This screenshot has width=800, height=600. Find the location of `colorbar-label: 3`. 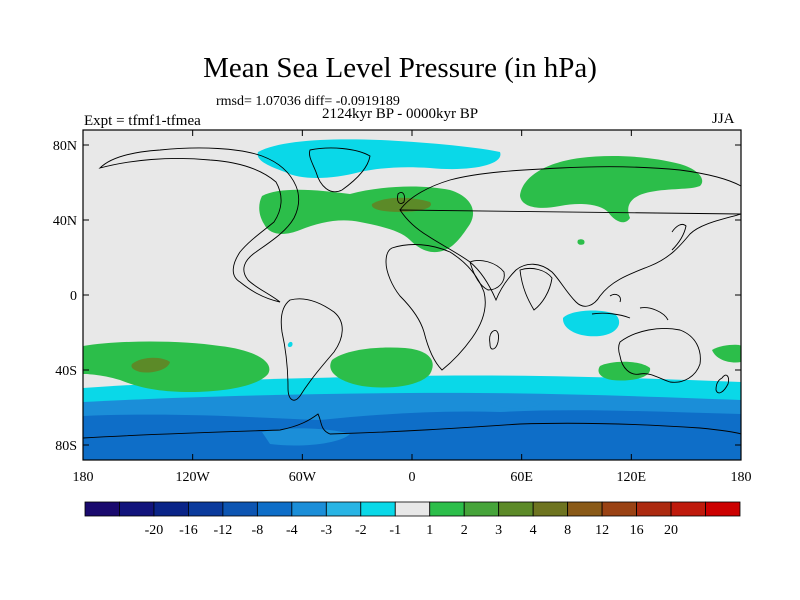

colorbar-label: 3 is located at coordinates (498, 530).